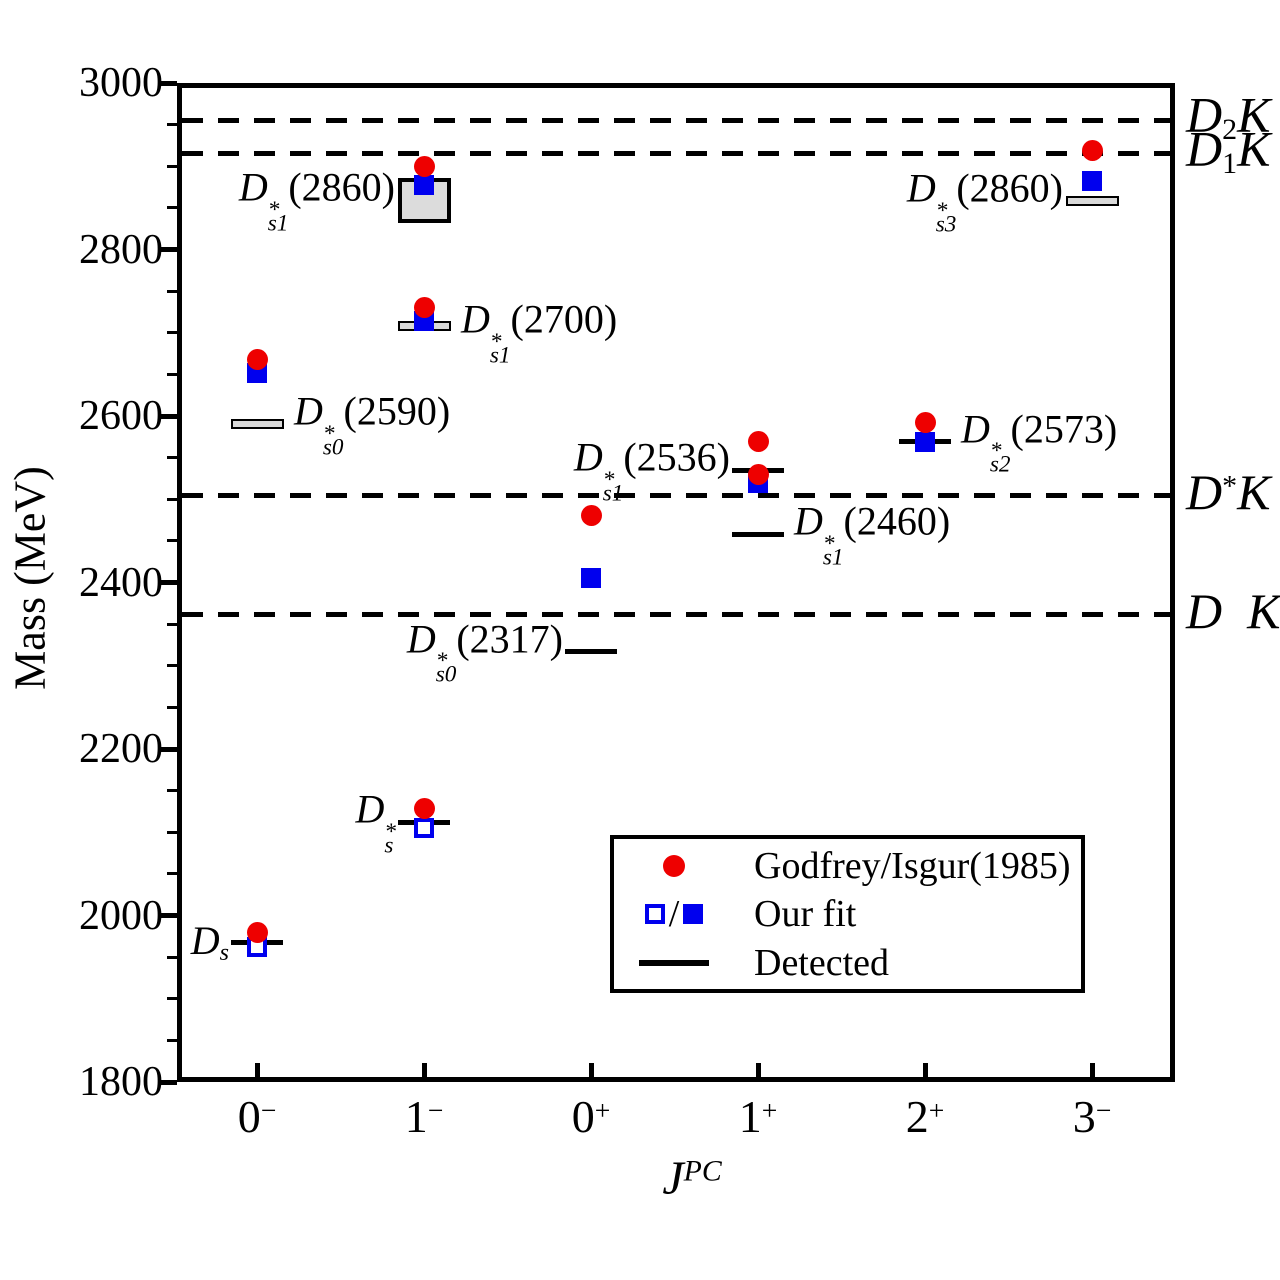 The image size is (1280, 1280). I want to click on legend-label-godfrey-isgur: Godfrey/Isgur(1985), so click(912, 865).